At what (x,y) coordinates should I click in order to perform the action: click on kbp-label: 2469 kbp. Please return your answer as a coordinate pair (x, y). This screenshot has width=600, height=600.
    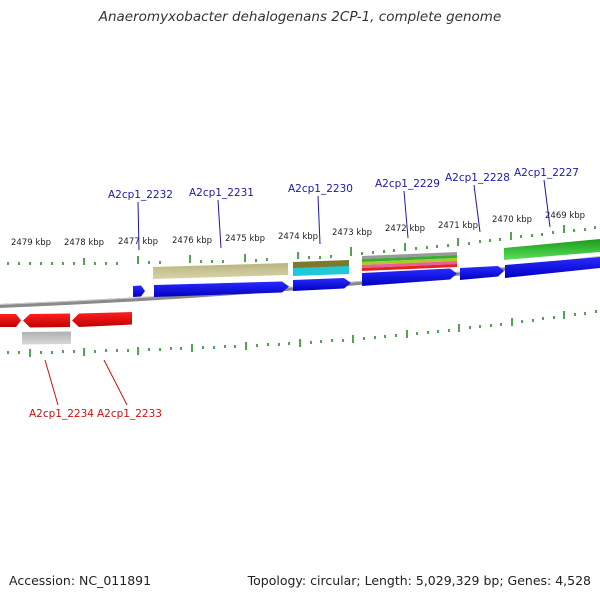
    Looking at the image, I should click on (565, 216).